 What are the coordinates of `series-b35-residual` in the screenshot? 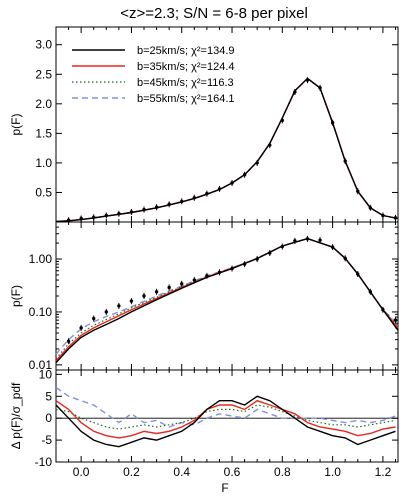 It's located at (225, 419).